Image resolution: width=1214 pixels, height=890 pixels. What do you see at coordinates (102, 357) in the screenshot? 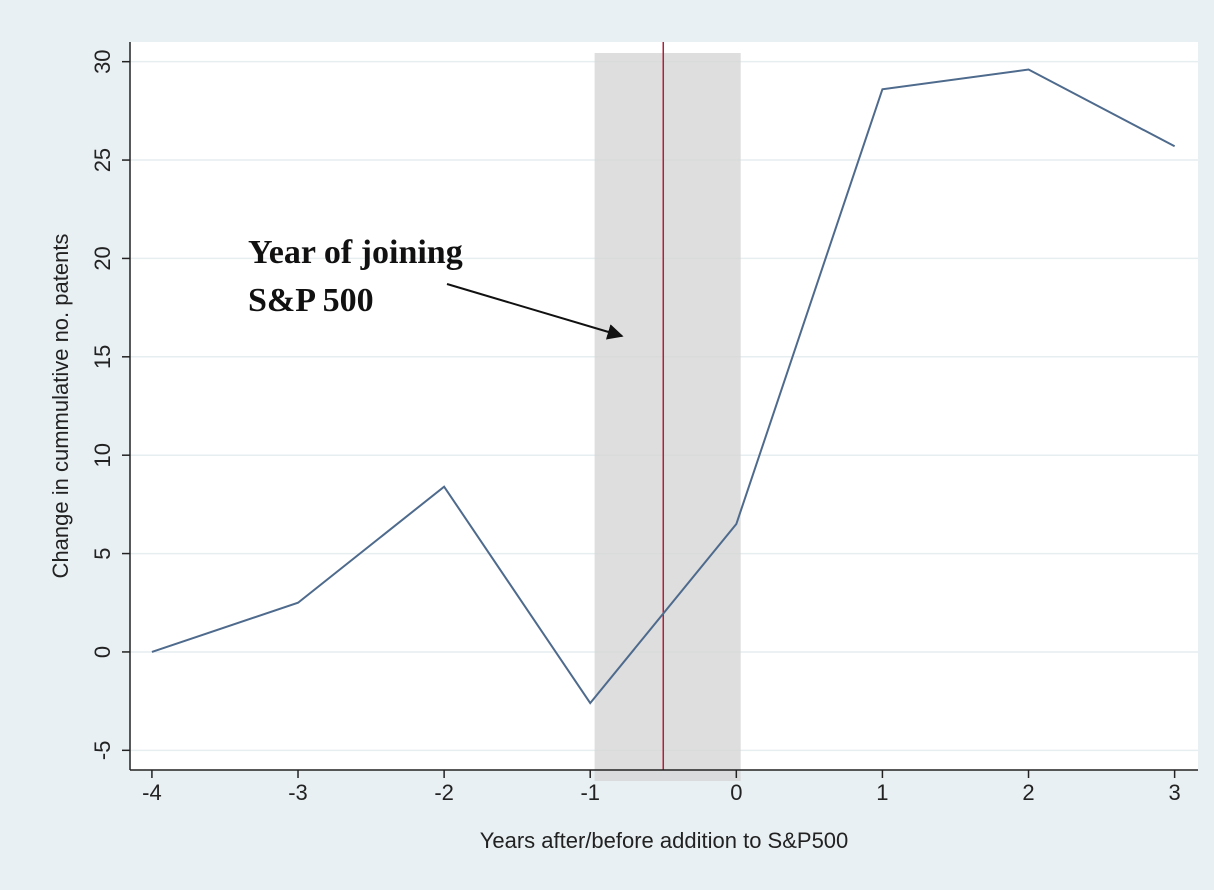
I see `y-tick-label: 15` at bounding box center [102, 357].